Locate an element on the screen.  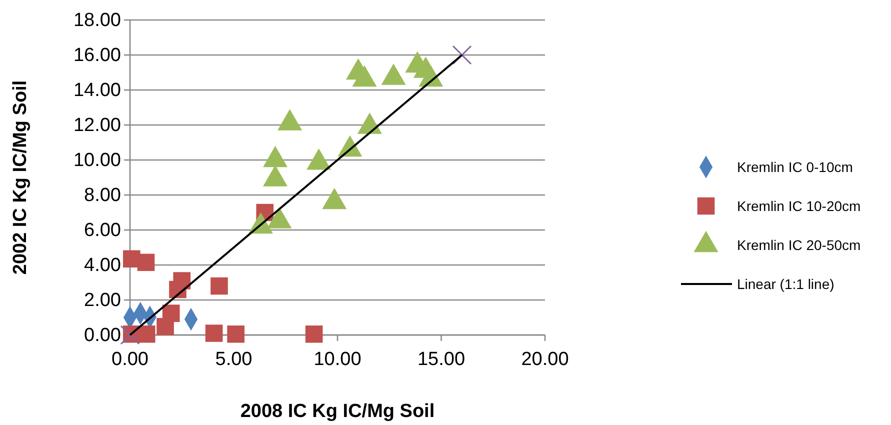
y-tick-label: 14.00 is located at coordinates (97, 91).